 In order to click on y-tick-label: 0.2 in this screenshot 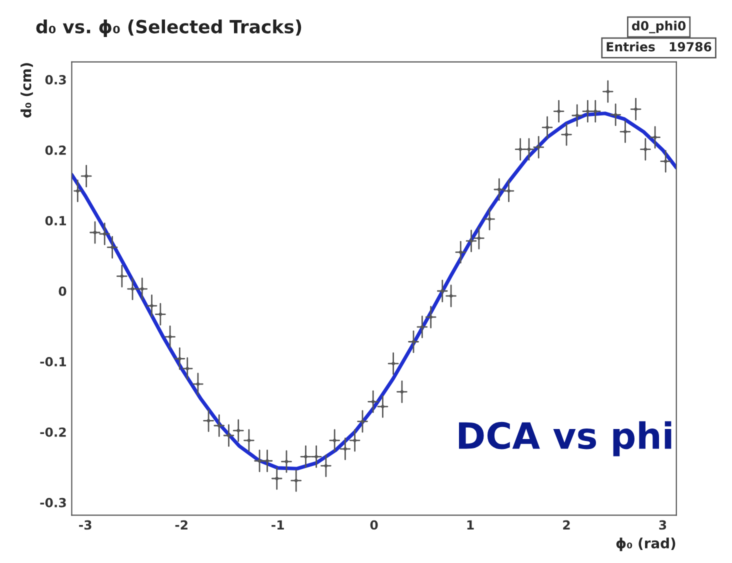, I will do `click(55, 150)`.